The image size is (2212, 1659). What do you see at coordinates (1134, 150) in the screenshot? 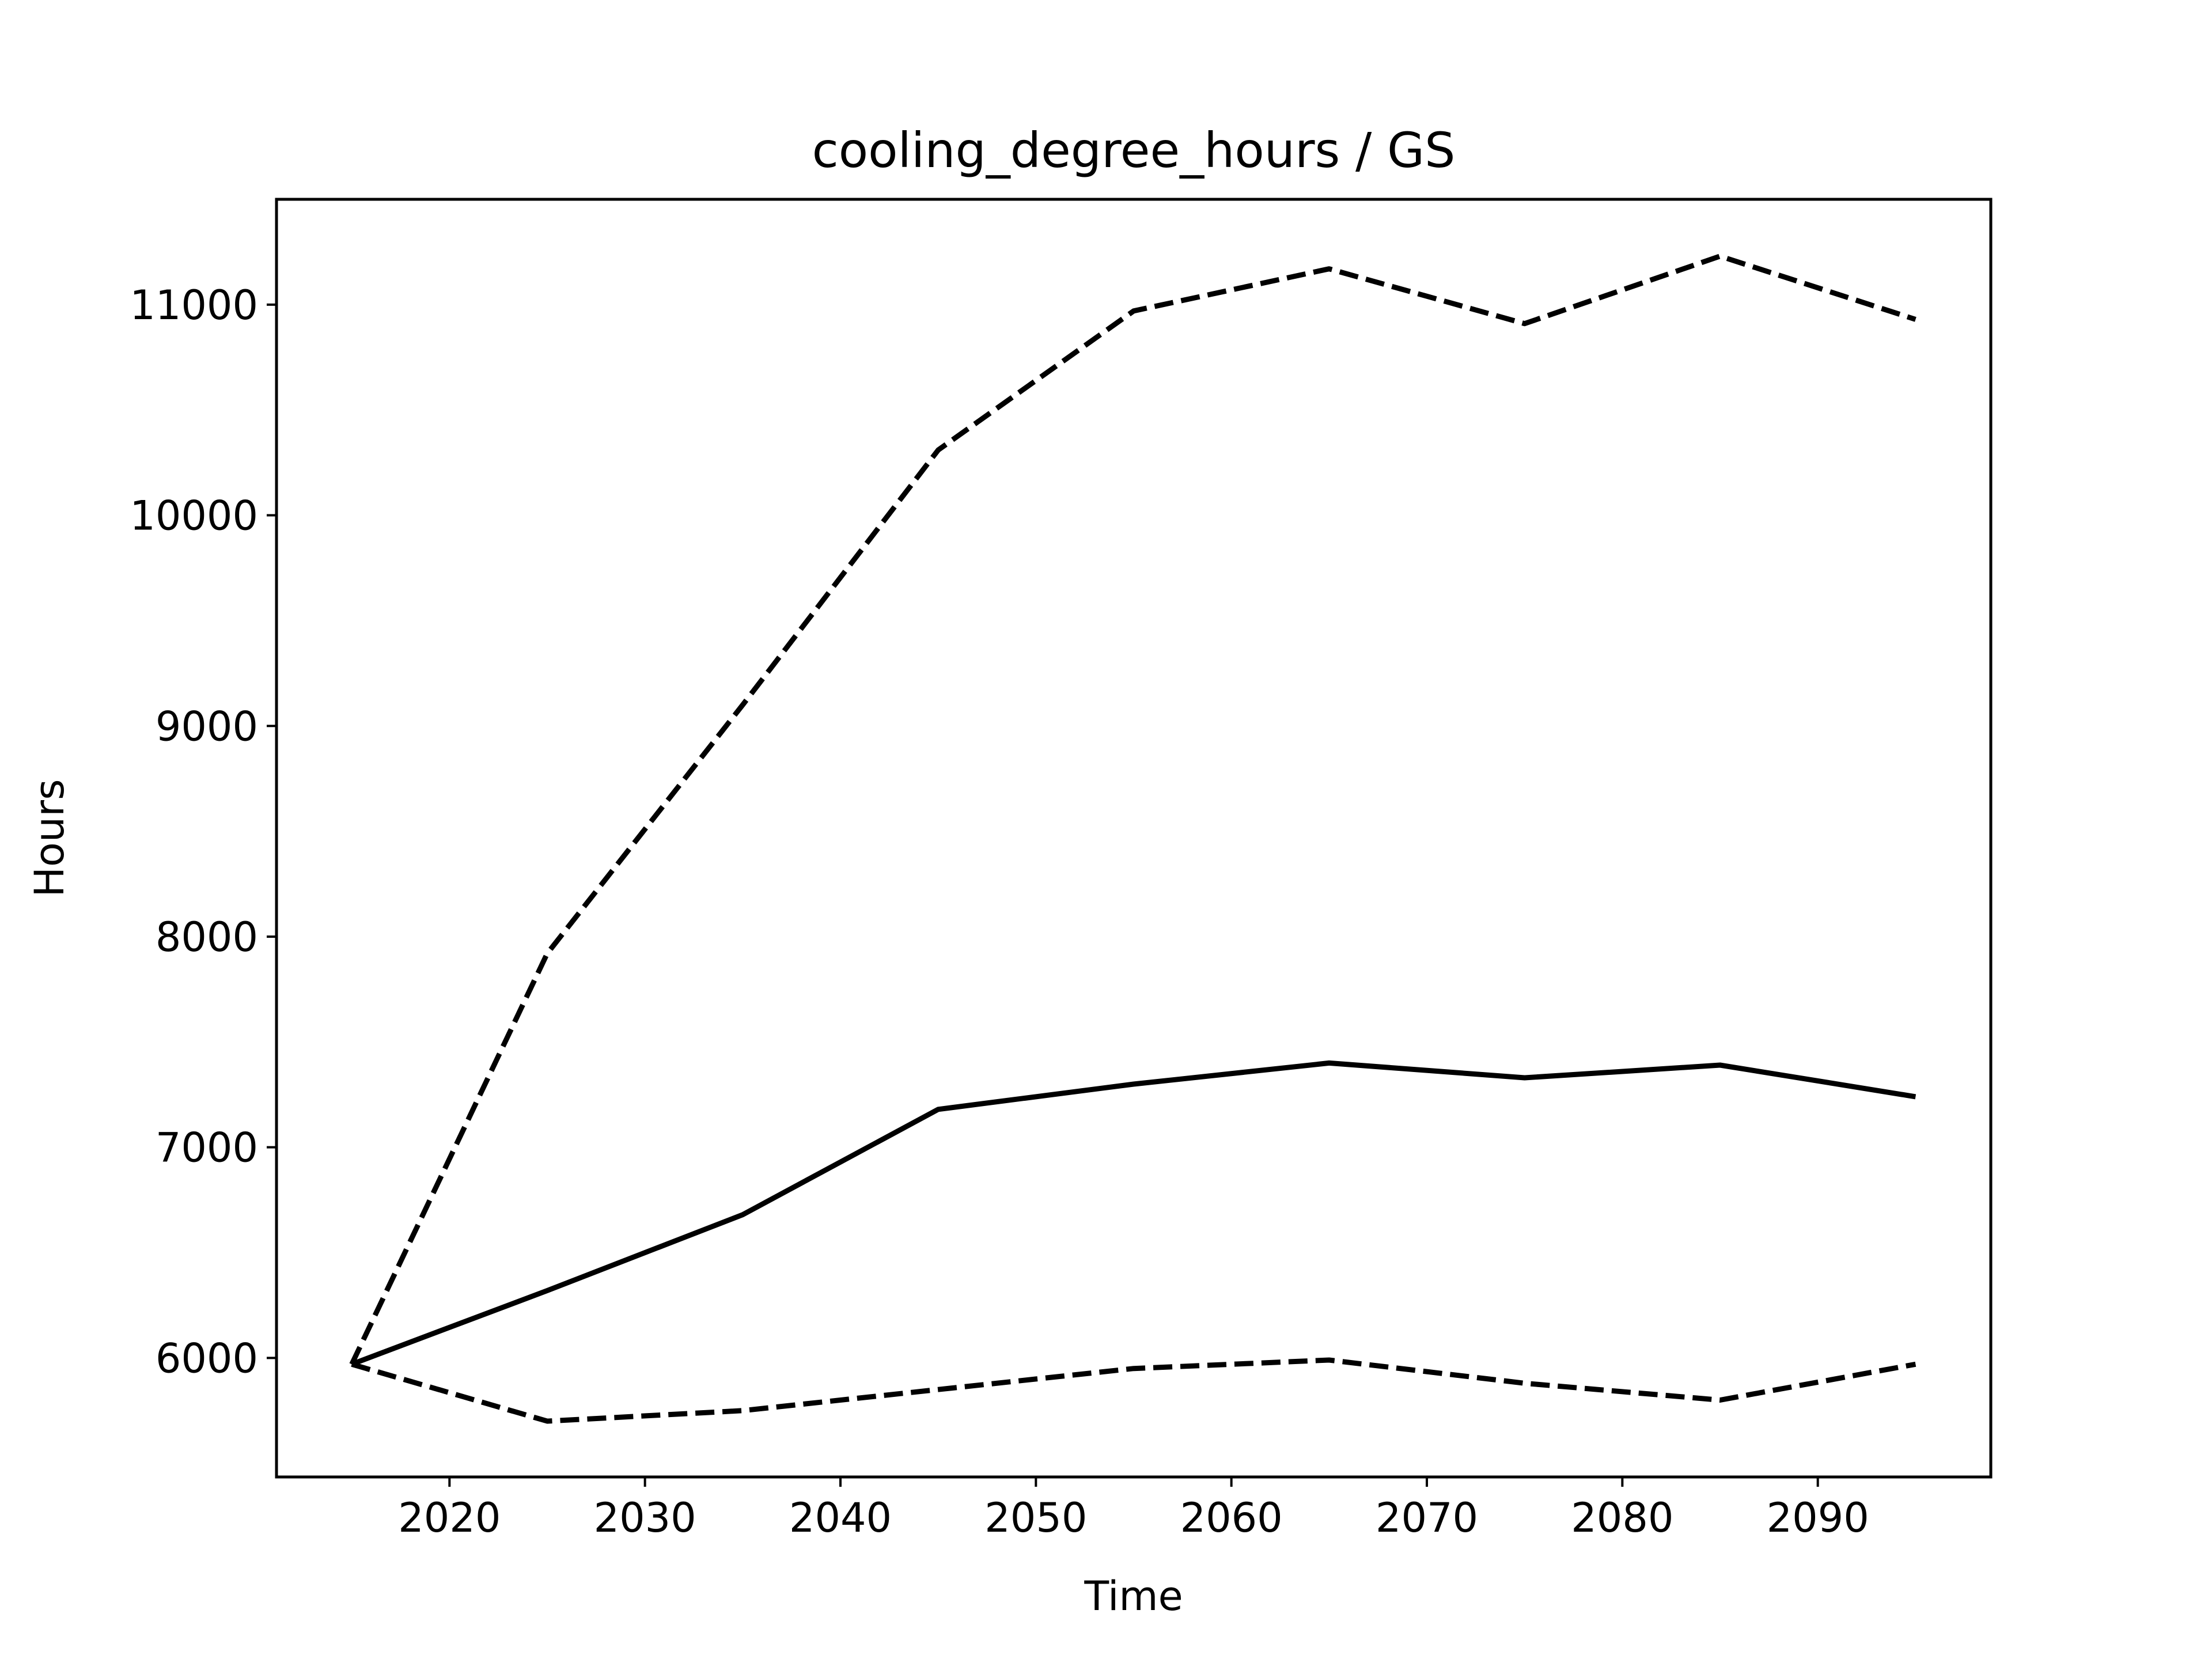
I see `chart-title: cooling_degree_hours / GS` at bounding box center [1134, 150].